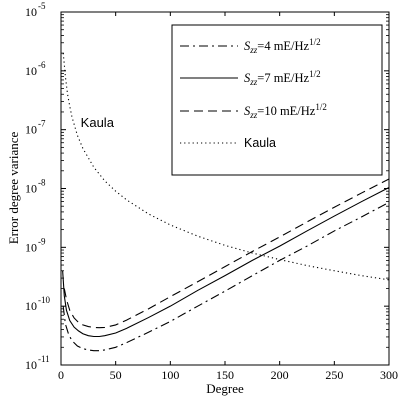 The image size is (405, 400). Describe the element at coordinates (42, 183) in the screenshot. I see `y-tick-label-exponent: -8` at that location.